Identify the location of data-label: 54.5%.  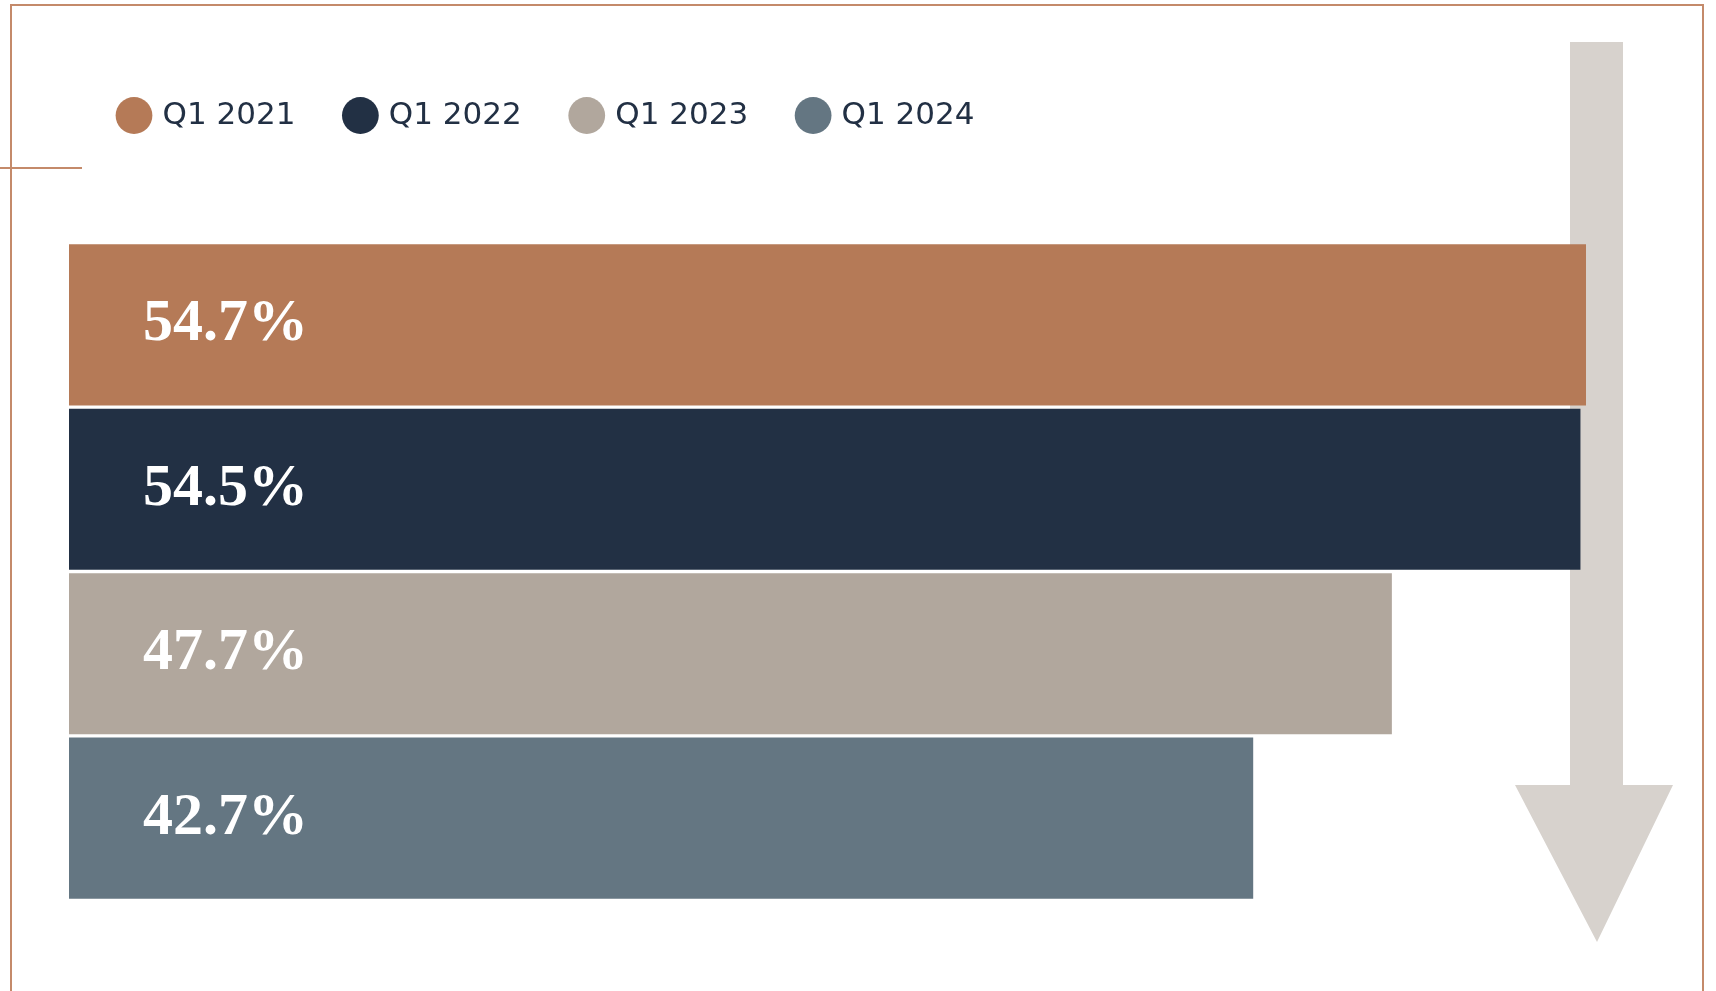
(225, 484).